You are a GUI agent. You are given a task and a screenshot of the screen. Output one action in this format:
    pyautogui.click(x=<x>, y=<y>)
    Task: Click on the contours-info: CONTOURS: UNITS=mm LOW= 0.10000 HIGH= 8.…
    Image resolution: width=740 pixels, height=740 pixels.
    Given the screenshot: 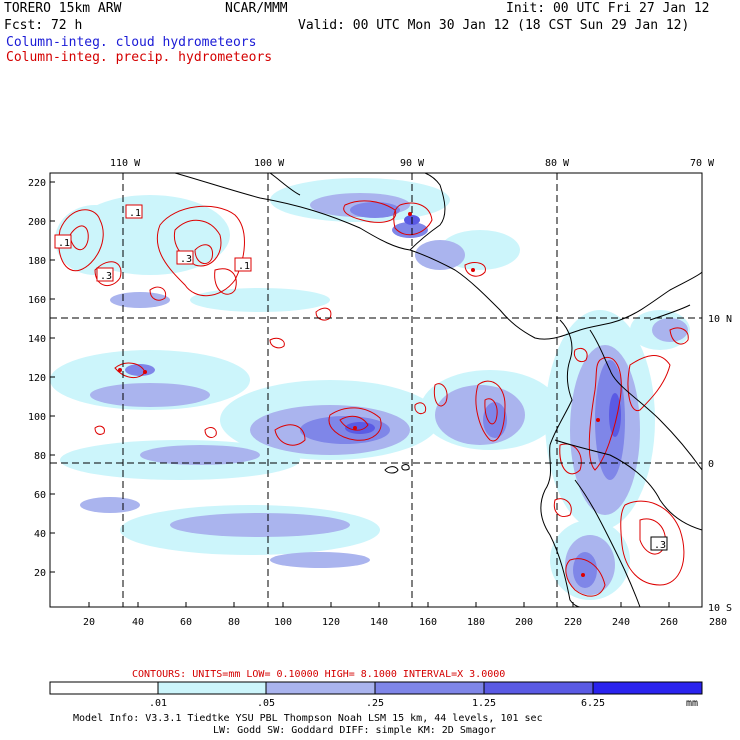 What is the action you would take?
    pyautogui.click(x=318, y=674)
    